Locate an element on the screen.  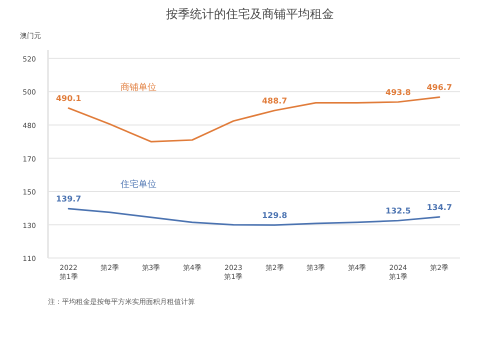
chart-title: 按季统计的住宅及商铺平均租金 is located at coordinates (250, 14).